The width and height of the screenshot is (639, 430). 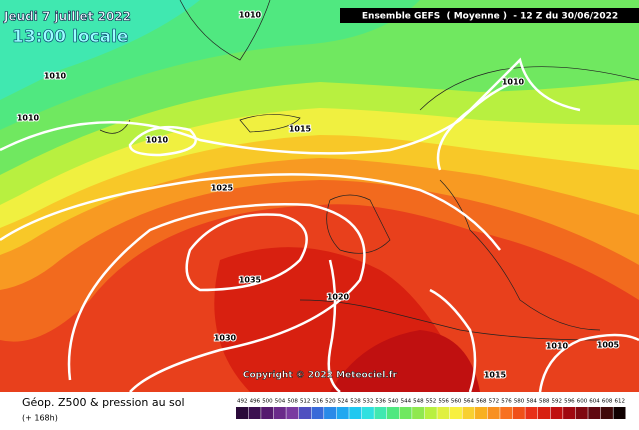 I want to click on scale-label: 548, so click(x=418, y=402).